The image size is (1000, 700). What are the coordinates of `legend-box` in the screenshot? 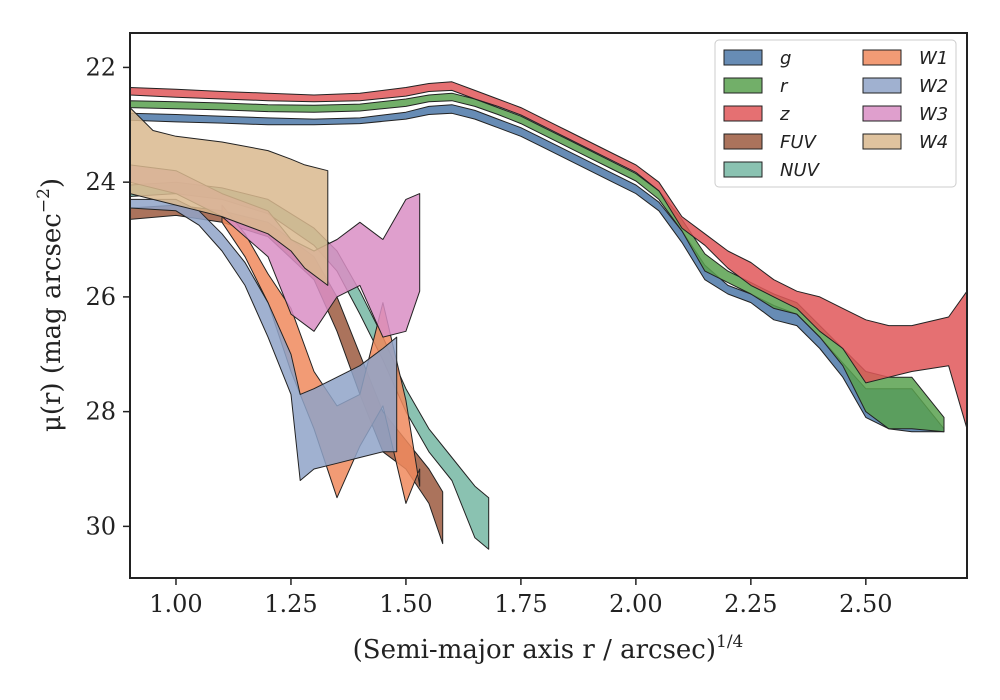 It's located at (835, 113).